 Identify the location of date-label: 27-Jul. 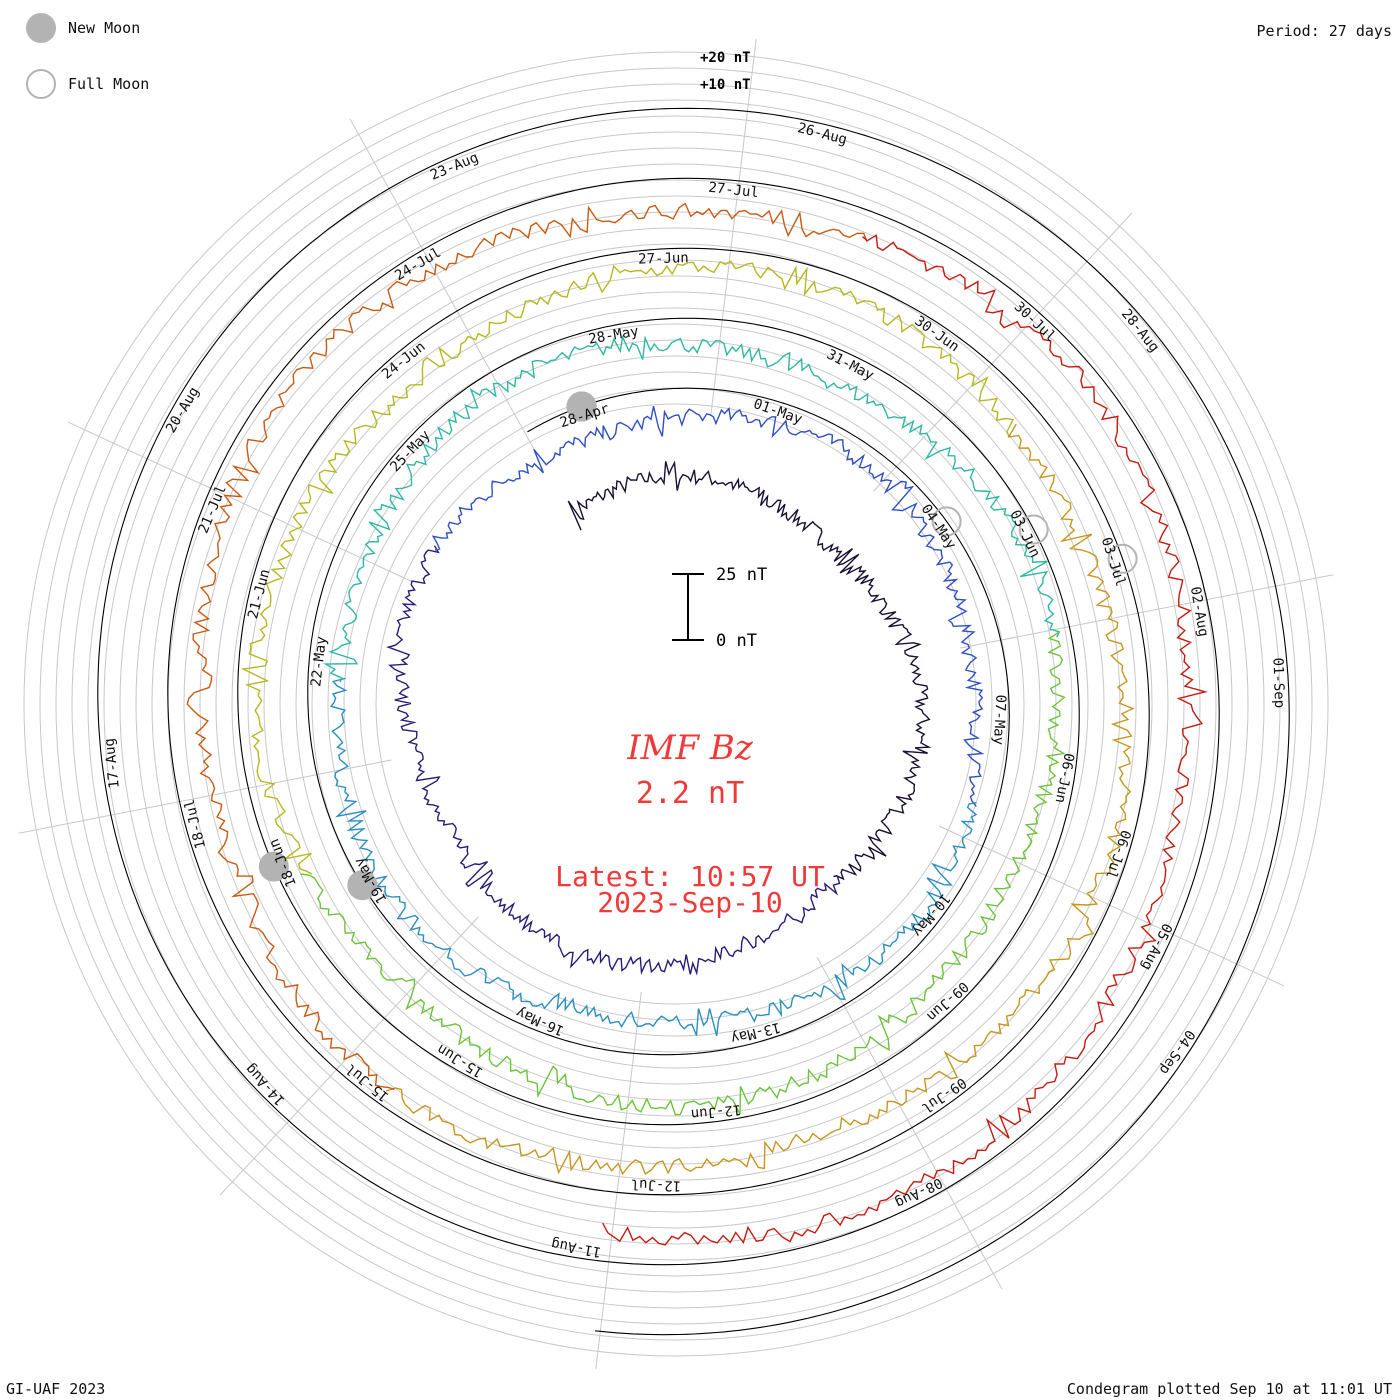
(734, 191).